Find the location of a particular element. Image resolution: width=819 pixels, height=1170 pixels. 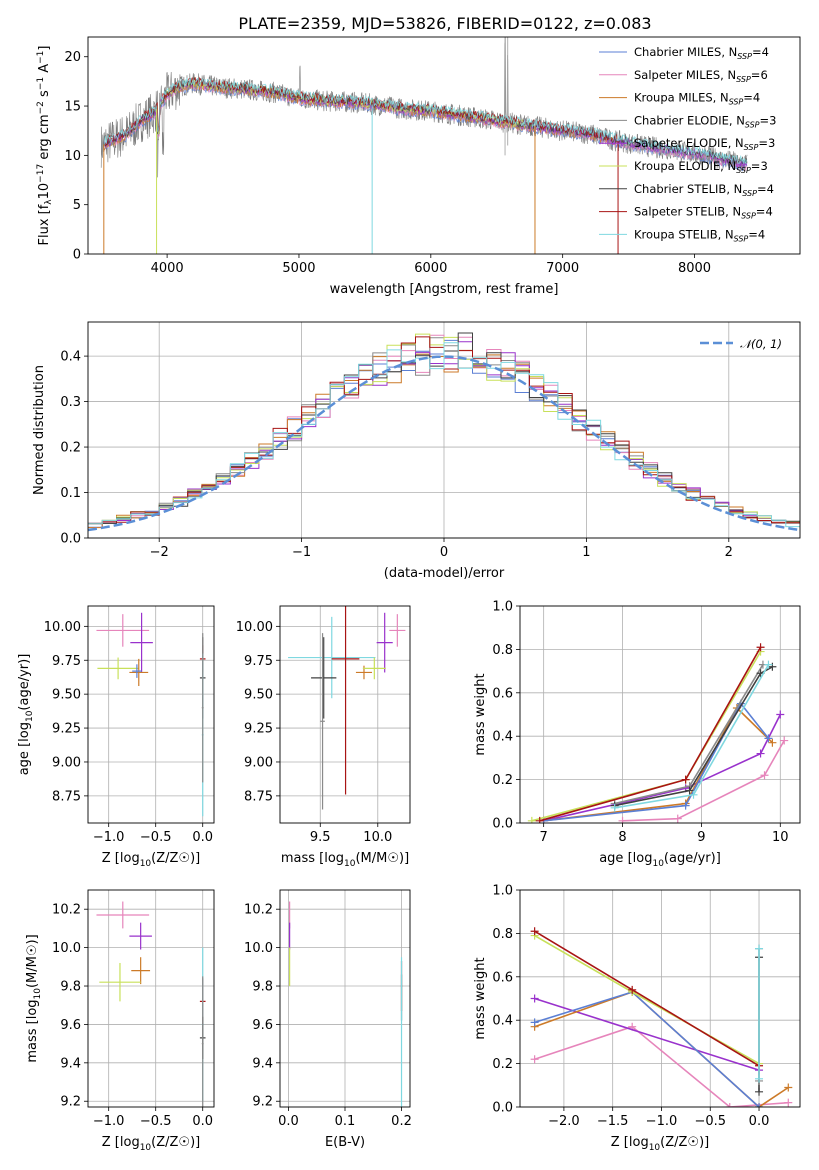

x-tick-label: −1.0 is located at coordinates (109, 837).